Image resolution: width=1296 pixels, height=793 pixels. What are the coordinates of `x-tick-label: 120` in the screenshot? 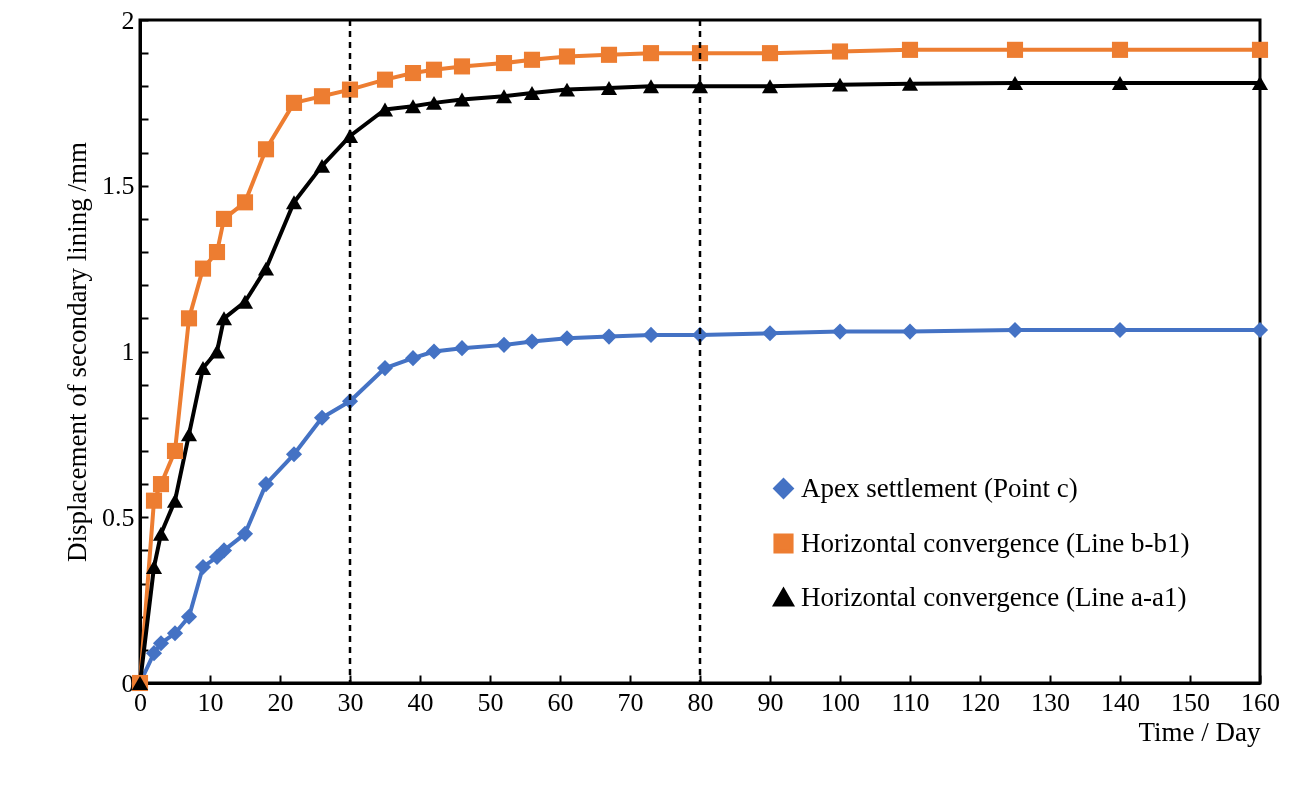 It's located at (980, 702).